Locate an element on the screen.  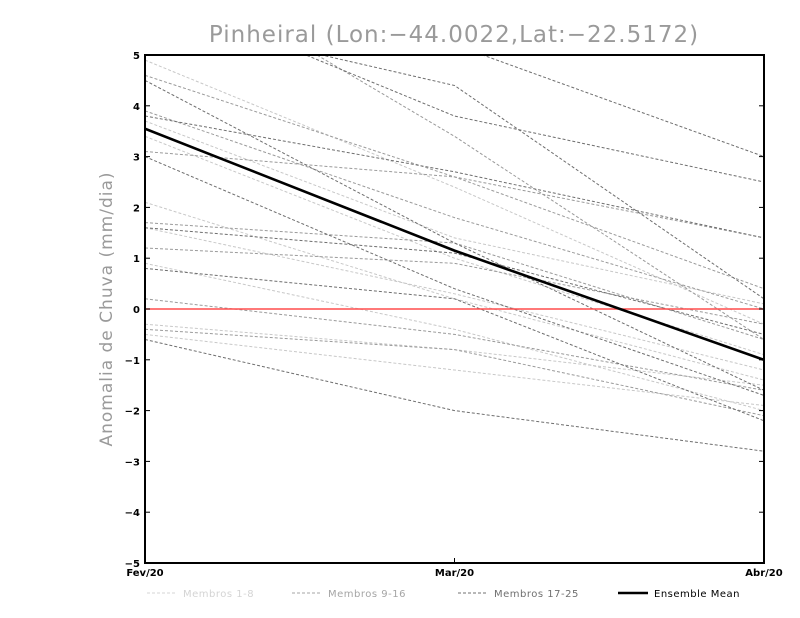
y-tick-label: −3 is located at coordinates (132, 462).